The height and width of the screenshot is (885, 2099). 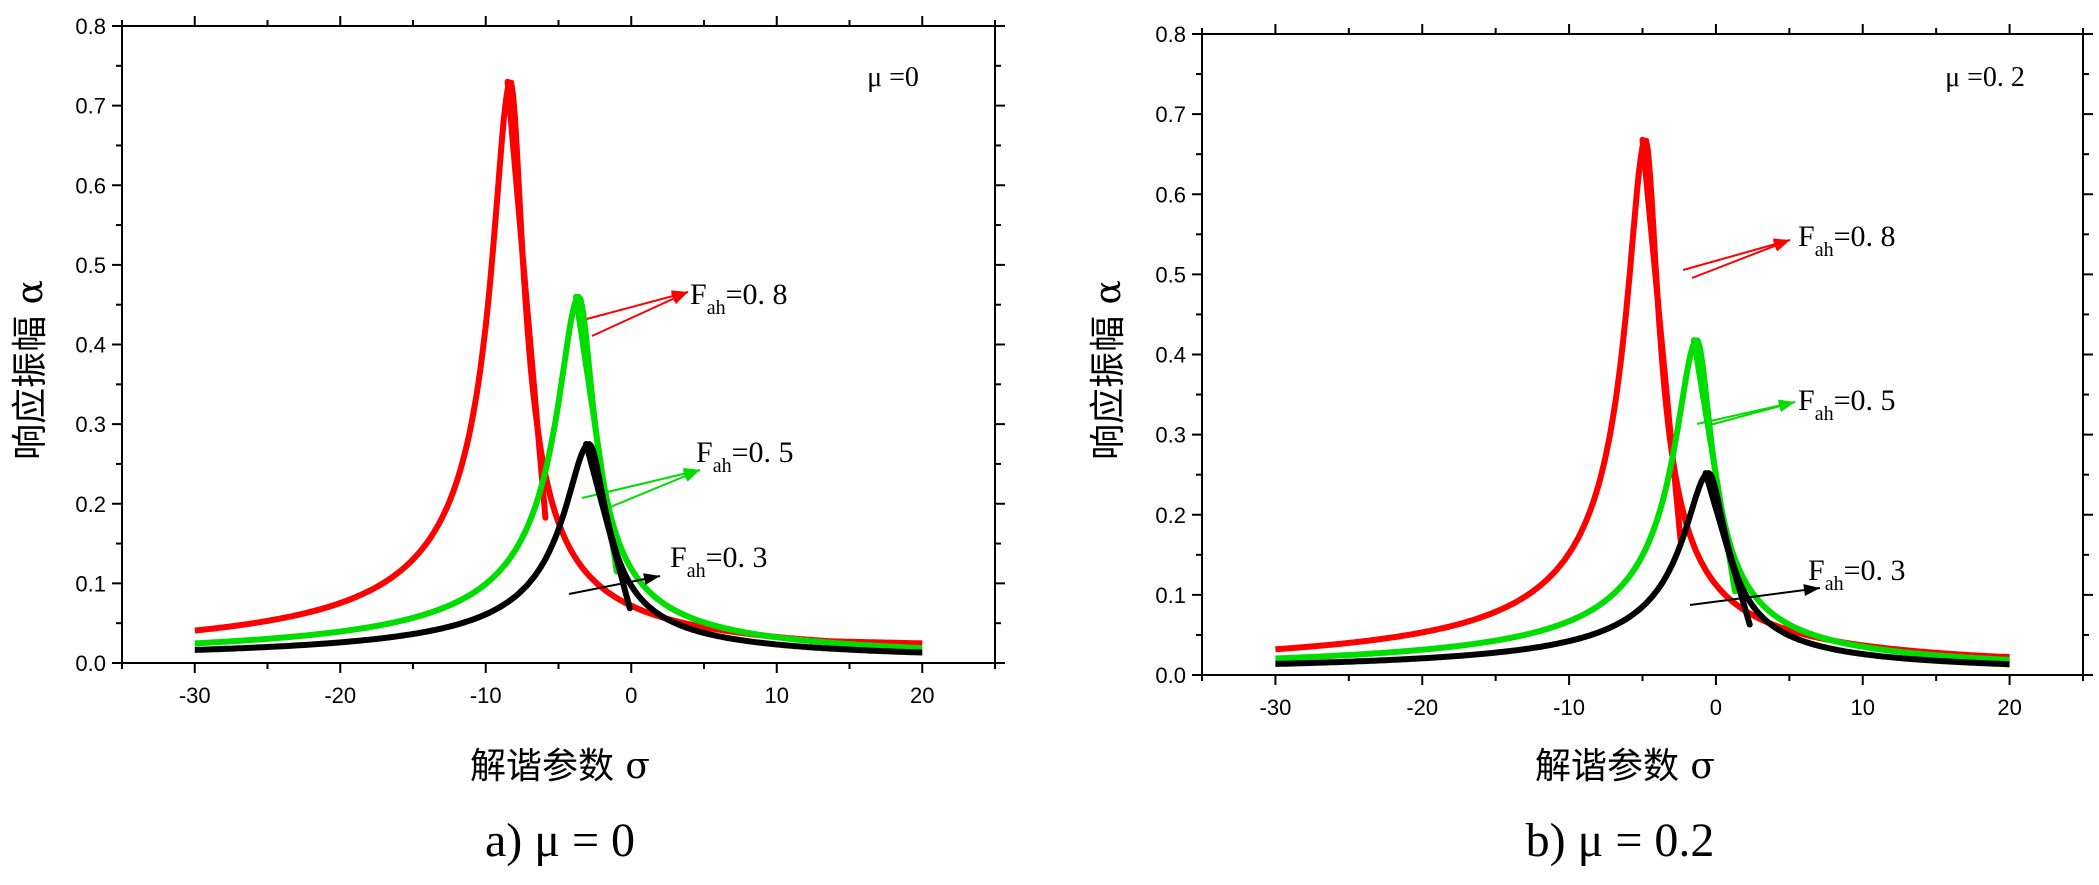 I want to click on panel-caption: a) μ = 0, so click(x=560, y=840).